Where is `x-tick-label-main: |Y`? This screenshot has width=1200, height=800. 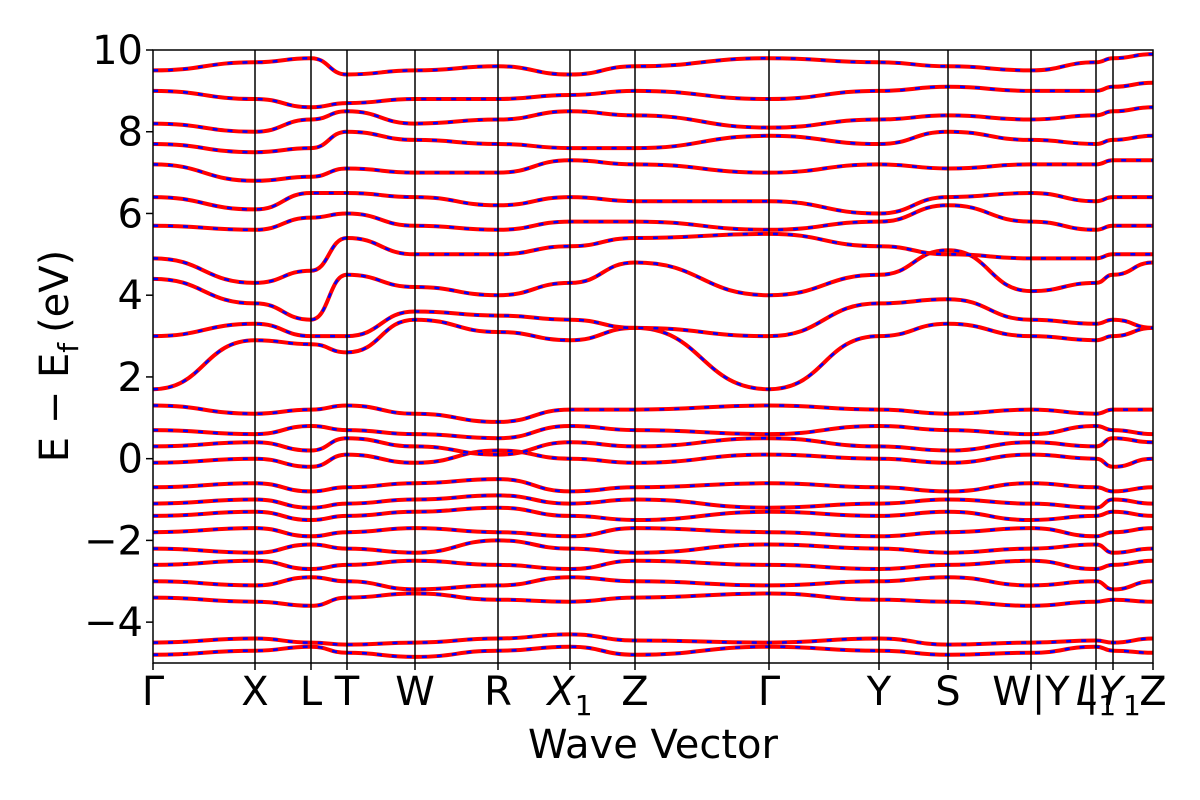 x-tick-label-main: |Y is located at coordinates (1105, 692).